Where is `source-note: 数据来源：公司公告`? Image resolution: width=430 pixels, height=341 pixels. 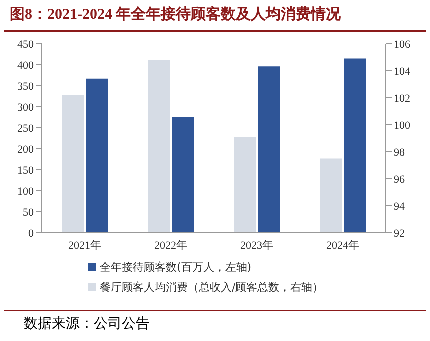
source-note: 数据来源：公司公告 is located at coordinates (87, 324).